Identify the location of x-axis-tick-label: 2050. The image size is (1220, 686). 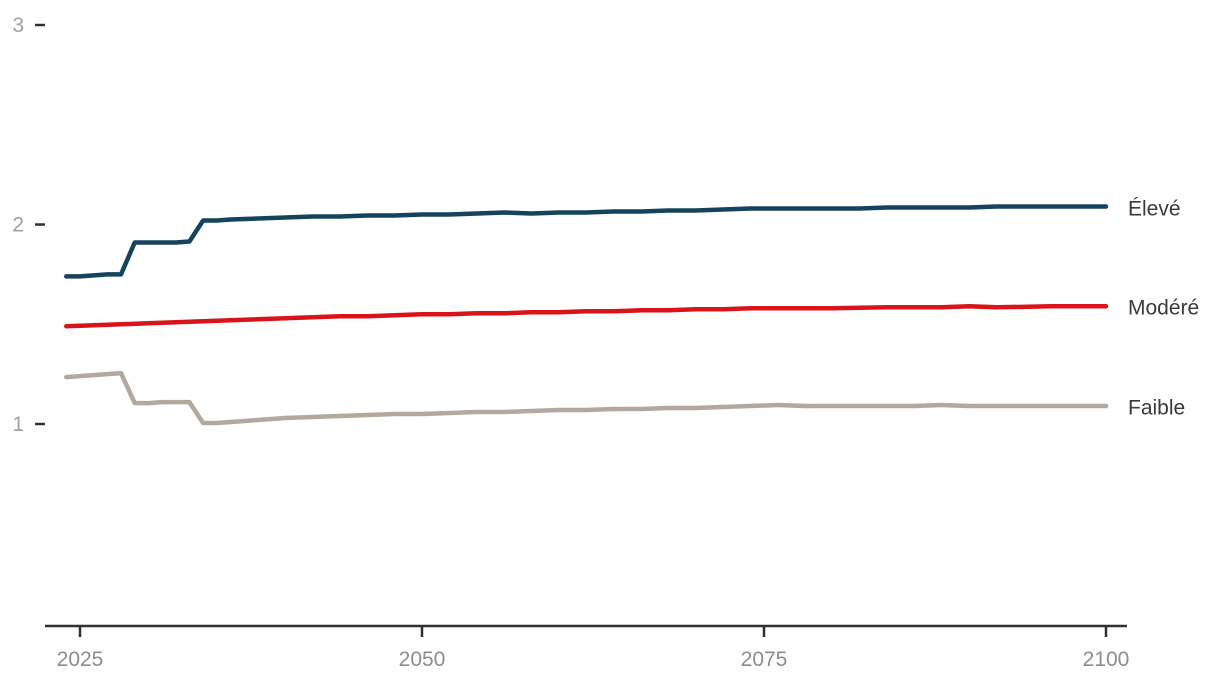
(422, 659).